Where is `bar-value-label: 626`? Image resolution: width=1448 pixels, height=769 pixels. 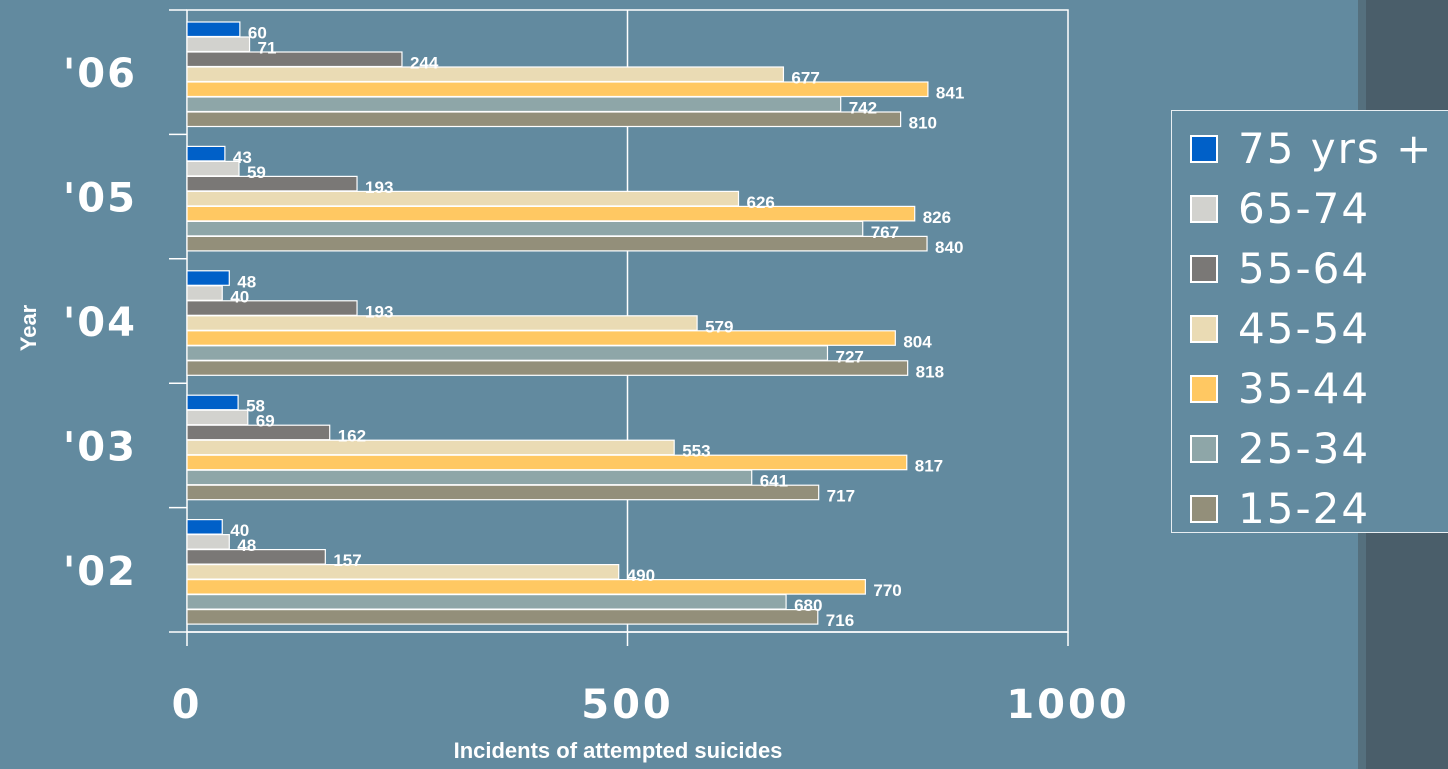
bar-value-label: 626 is located at coordinates (761, 202).